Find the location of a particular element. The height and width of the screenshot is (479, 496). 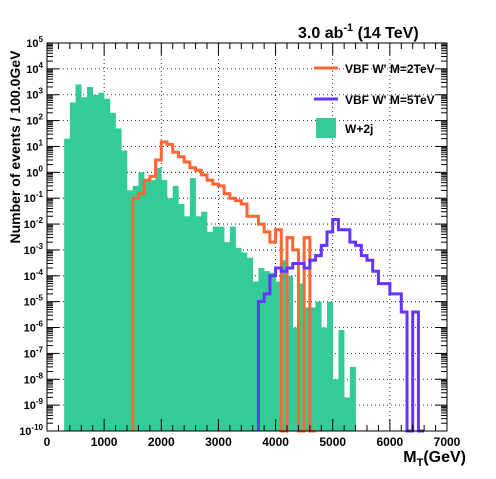

y-tick-label: 10¹ is located at coordinates (34, 145).